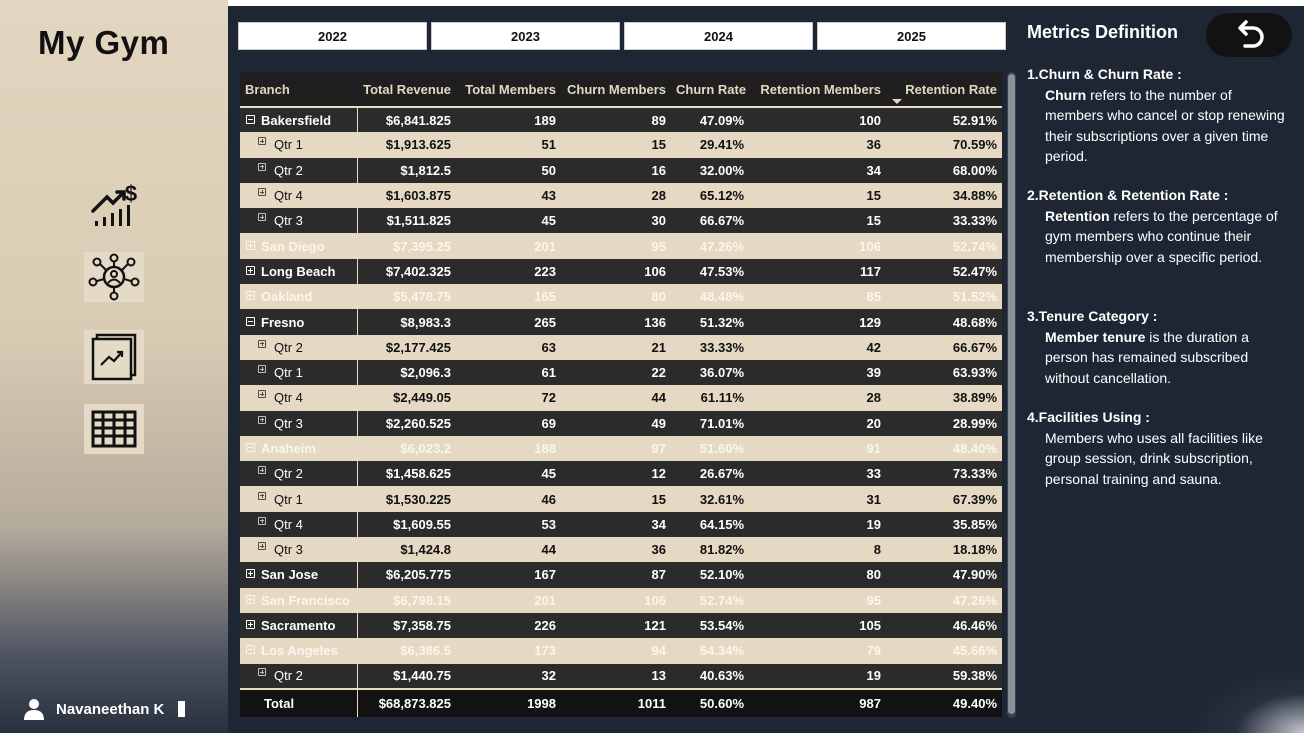  Describe the element at coordinates (944, 195) in the screenshot. I see `cell-retention-rate: 34.88%` at that location.